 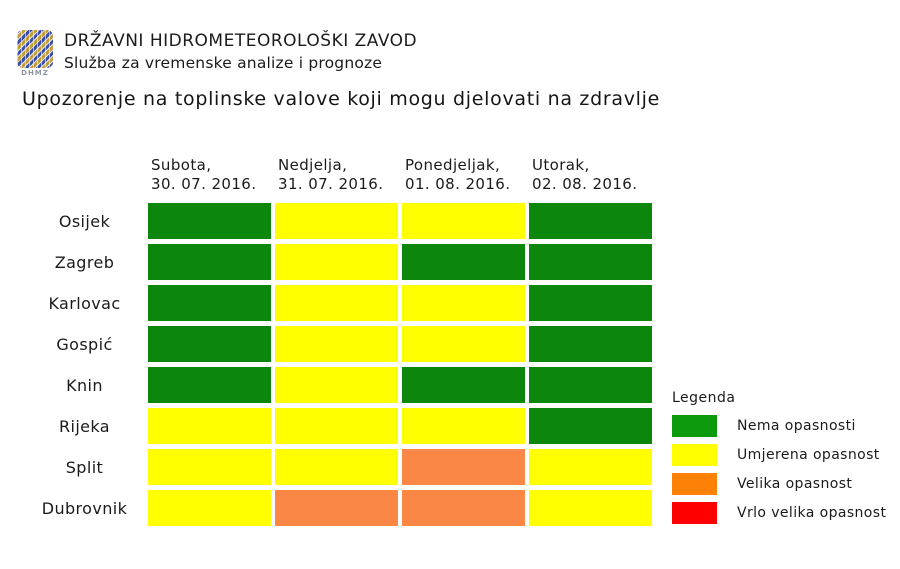 What do you see at coordinates (35, 49) in the screenshot?
I see `dhmz-logo-icon` at bounding box center [35, 49].